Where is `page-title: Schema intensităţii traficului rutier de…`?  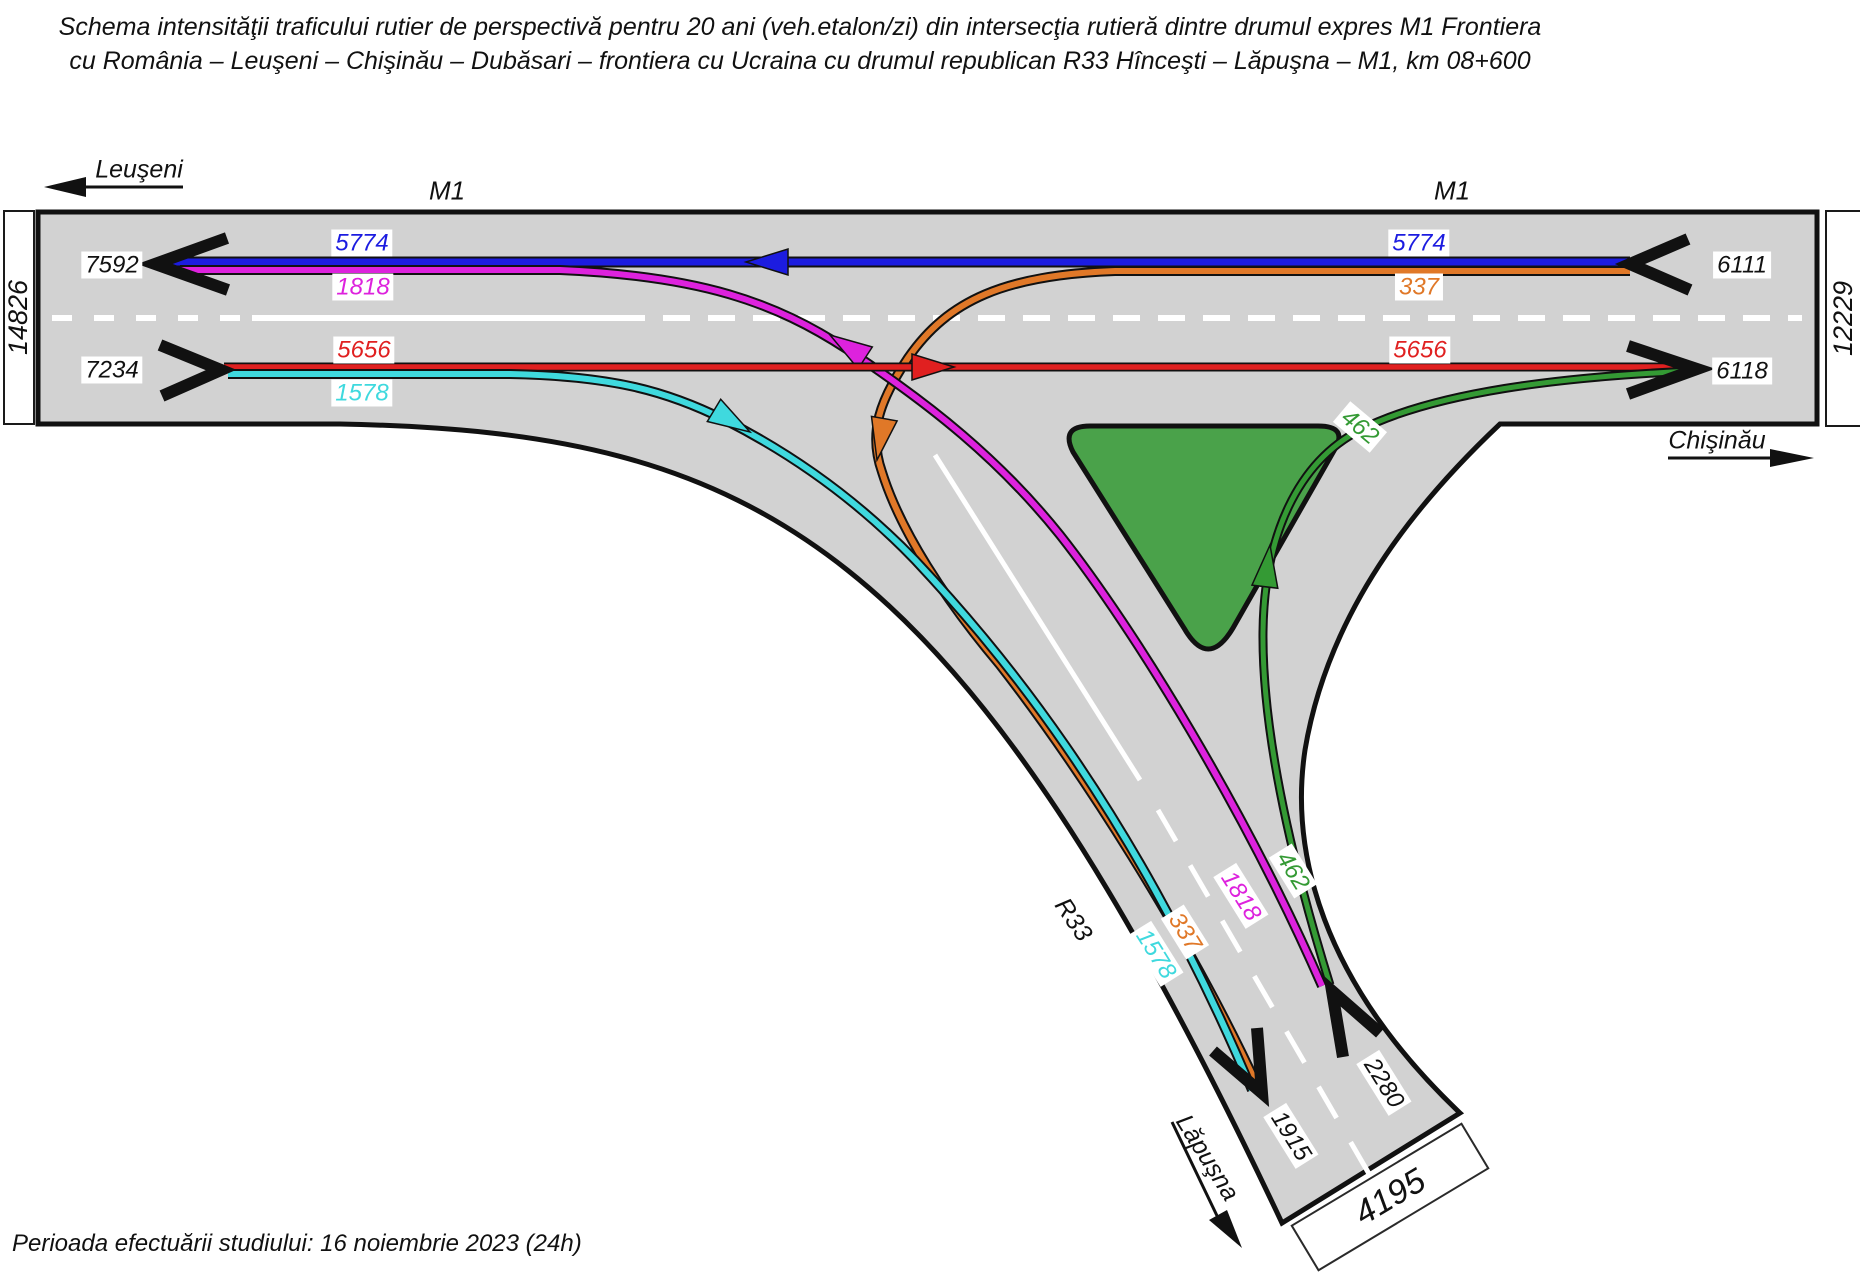
page-title: Schema intensităţii traficului rutier de… is located at coordinates (800, 44).